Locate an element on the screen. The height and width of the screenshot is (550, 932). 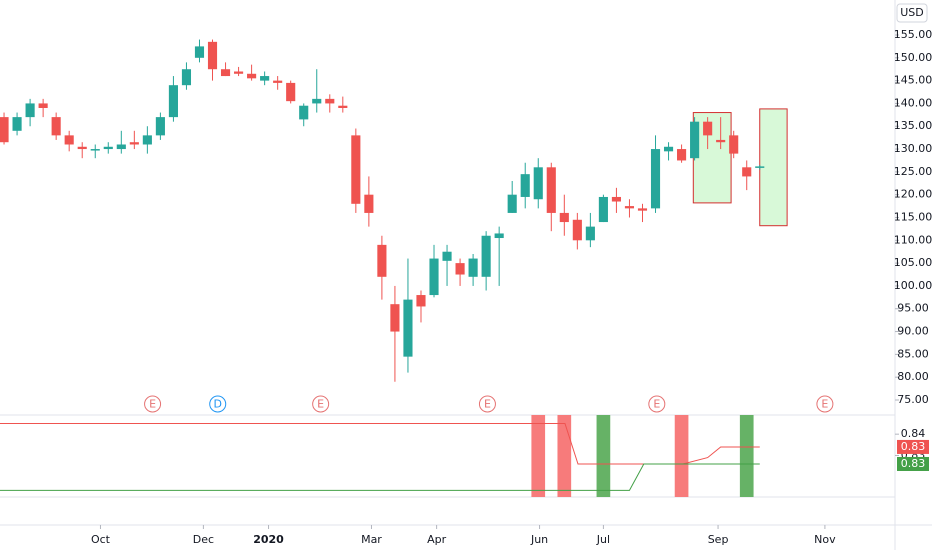
y-tick-label: 145.00 is located at coordinates (913, 80).